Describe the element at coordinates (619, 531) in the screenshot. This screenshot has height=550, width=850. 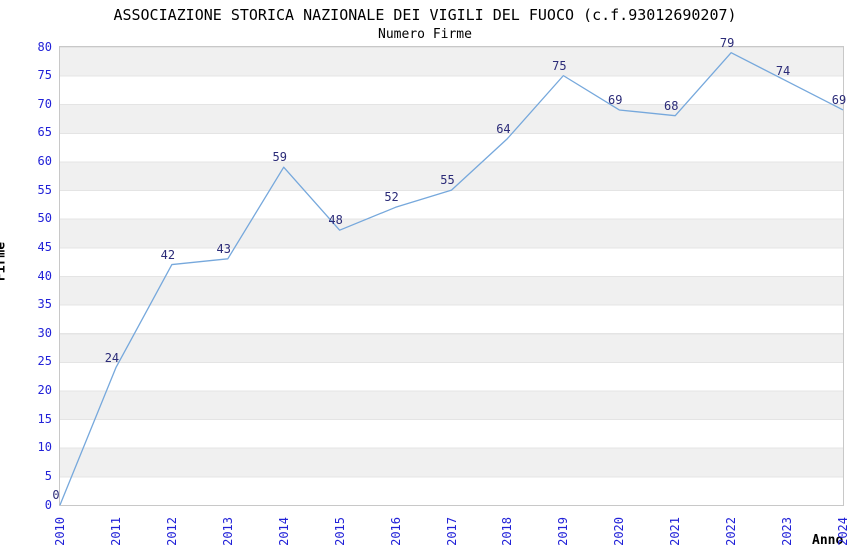
I see `x-tick-label: 2020` at that location.